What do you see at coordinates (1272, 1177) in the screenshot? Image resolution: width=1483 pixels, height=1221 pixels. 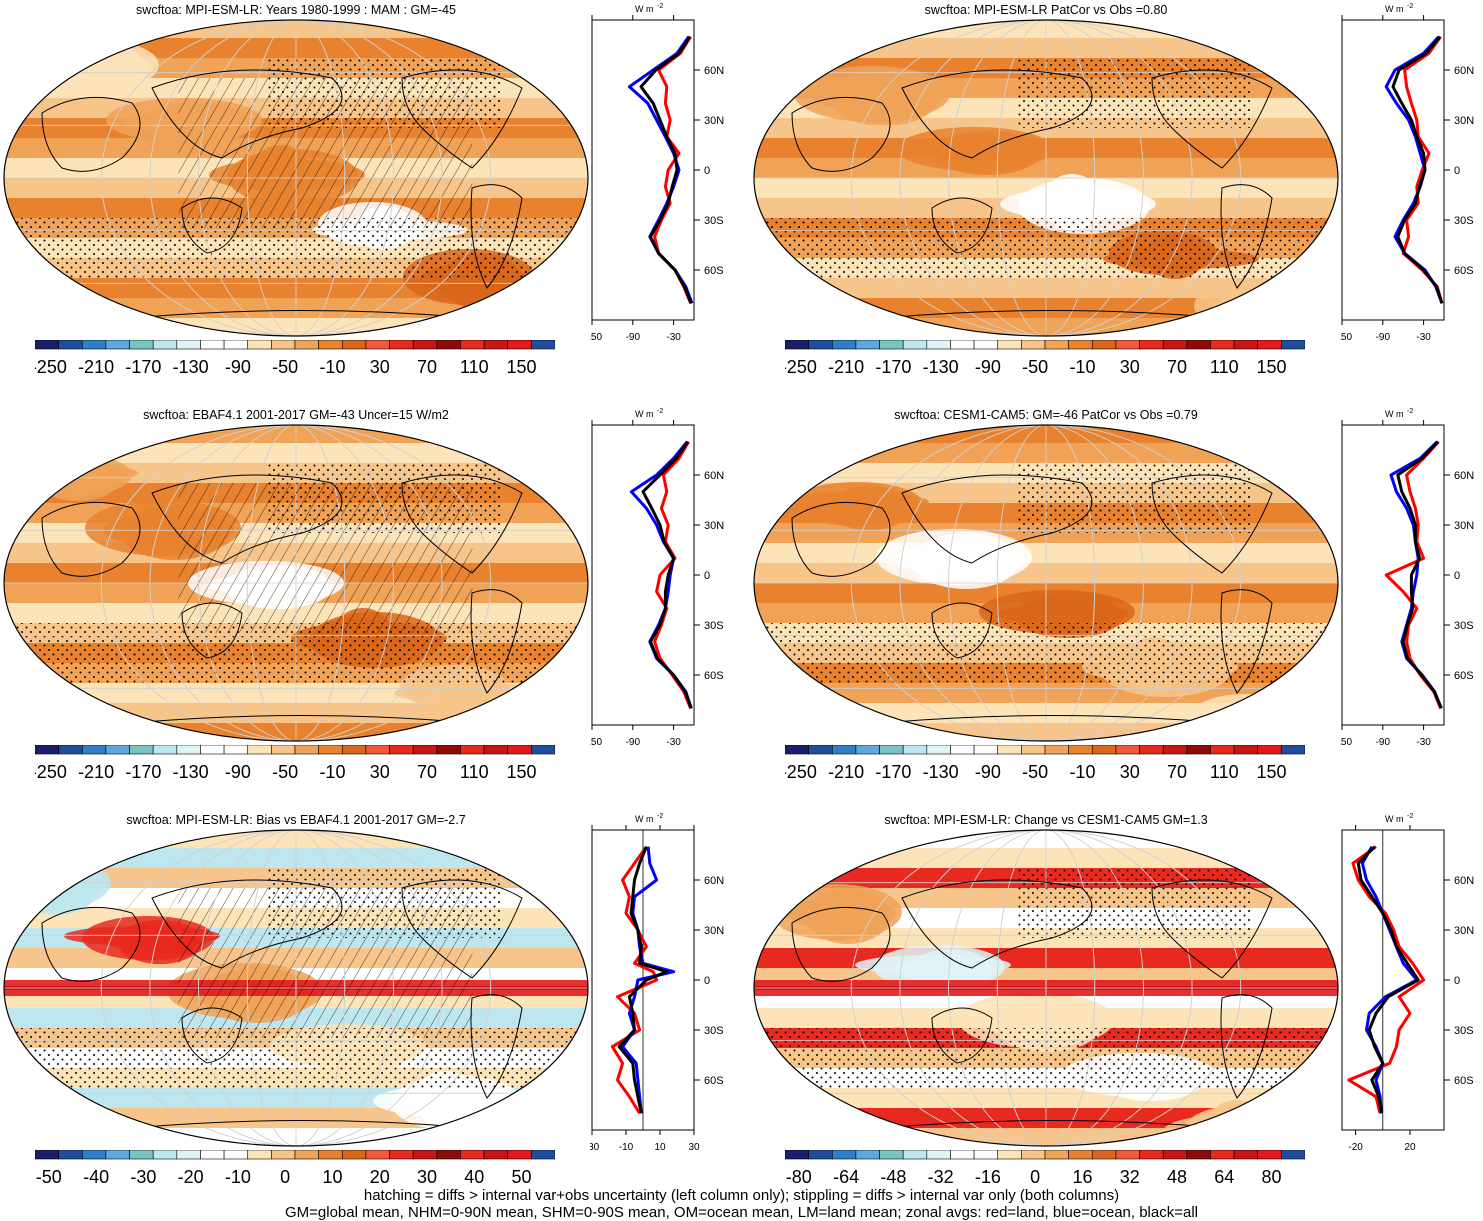 I see `colorbar-label: 80` at bounding box center [1272, 1177].